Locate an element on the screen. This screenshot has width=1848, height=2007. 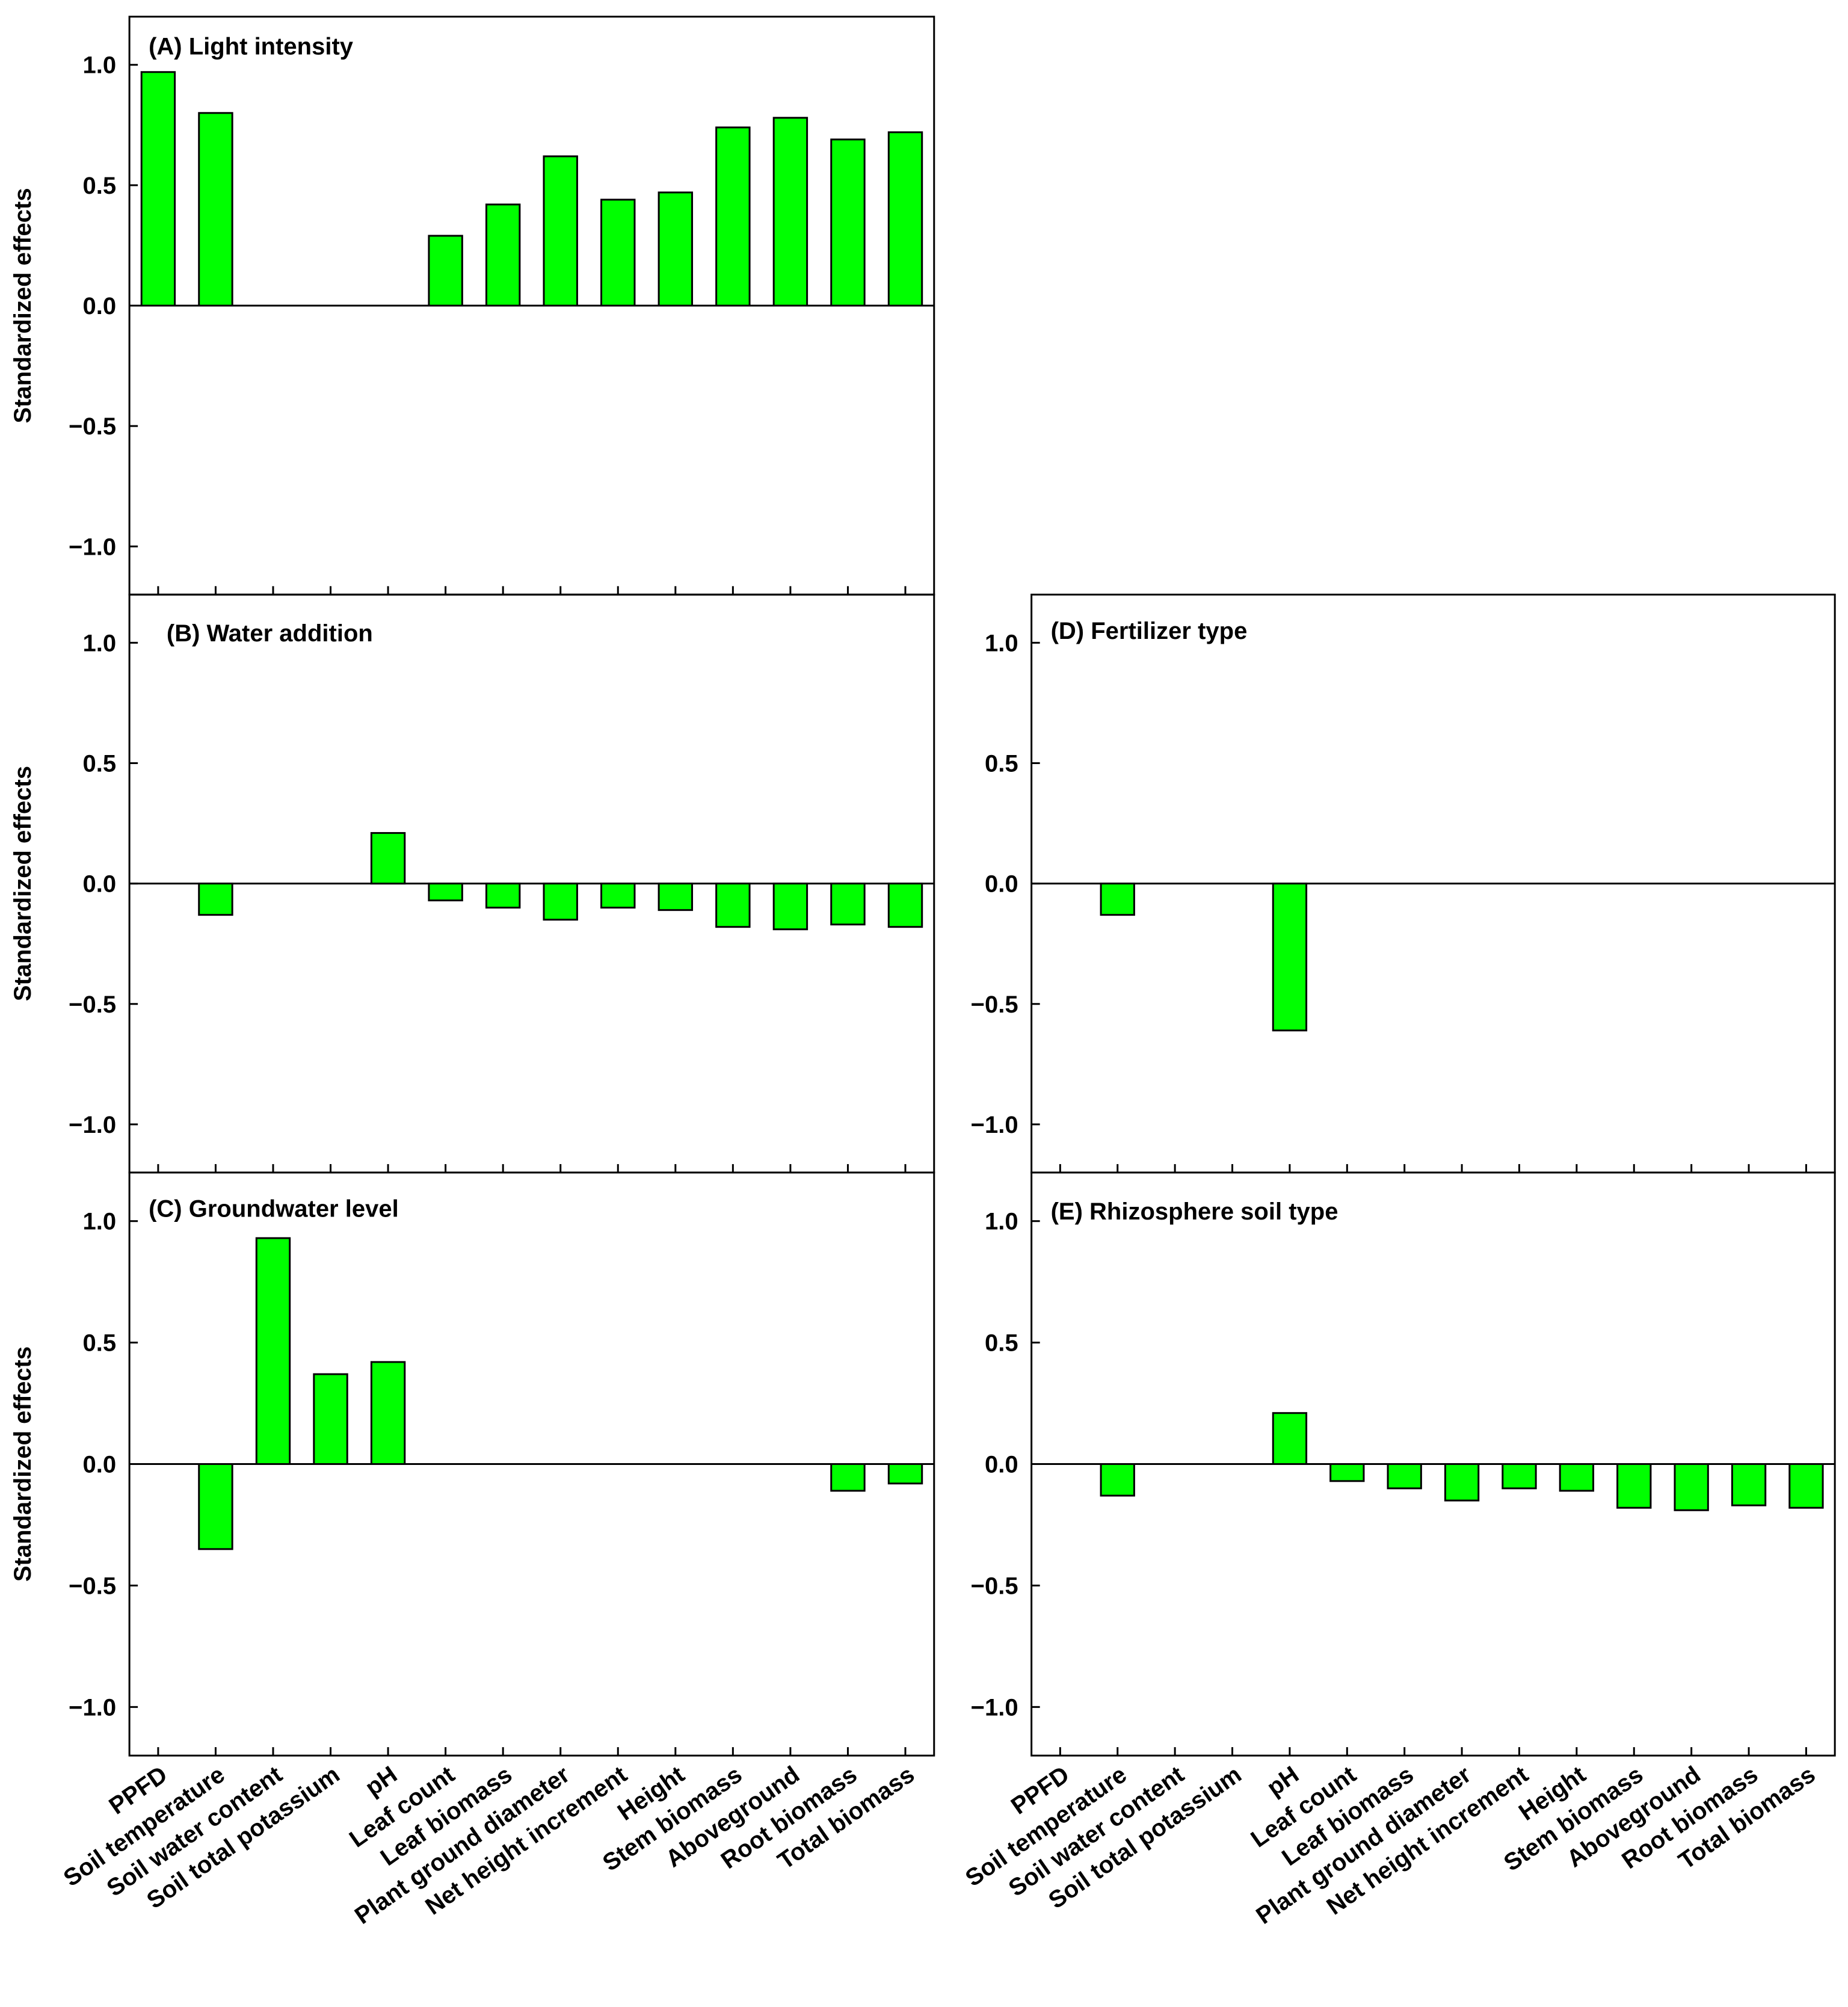
panel-title: (D) Fertilizer type is located at coordinates (1149, 631).